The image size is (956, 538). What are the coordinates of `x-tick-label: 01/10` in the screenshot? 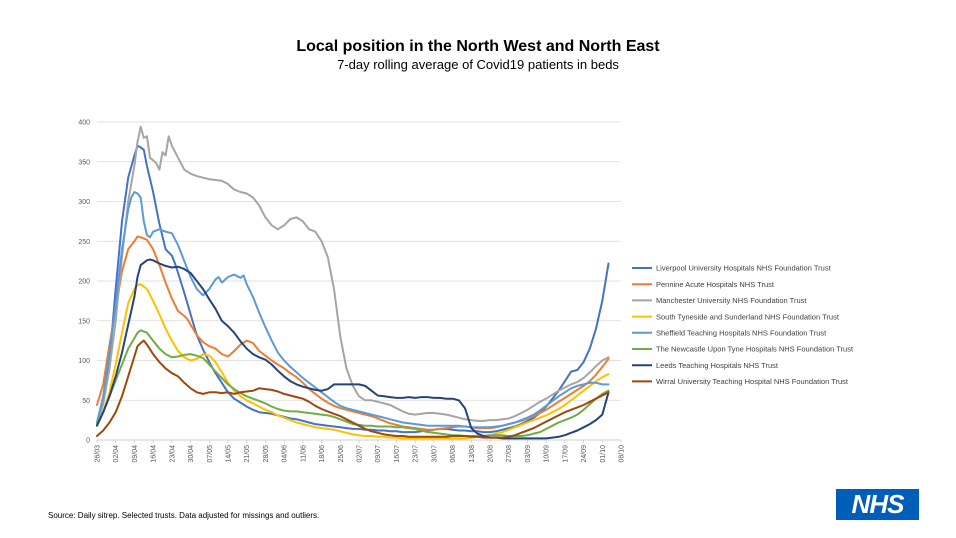 It's located at (603, 454).